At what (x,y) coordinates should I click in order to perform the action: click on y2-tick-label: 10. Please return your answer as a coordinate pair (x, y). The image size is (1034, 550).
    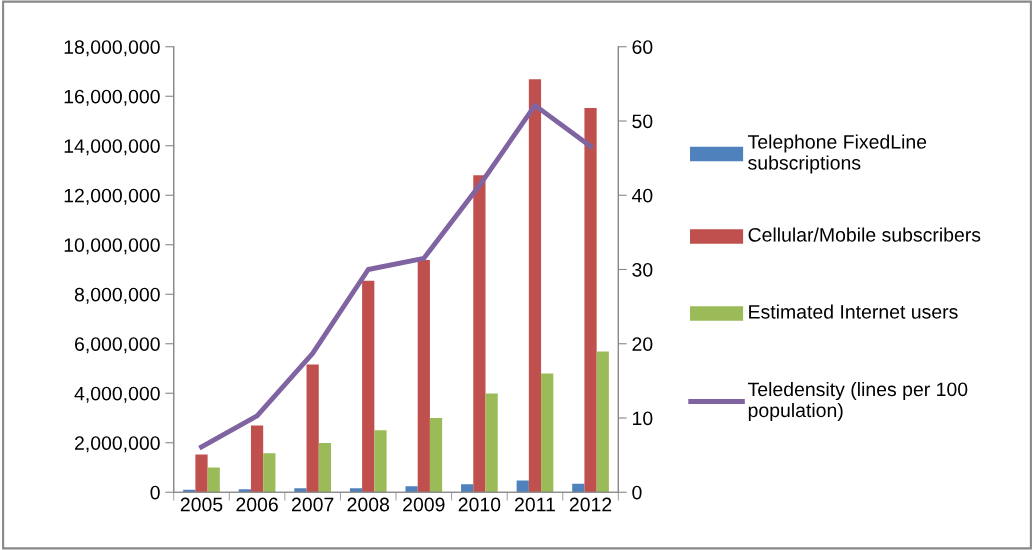
    Looking at the image, I should click on (643, 418).